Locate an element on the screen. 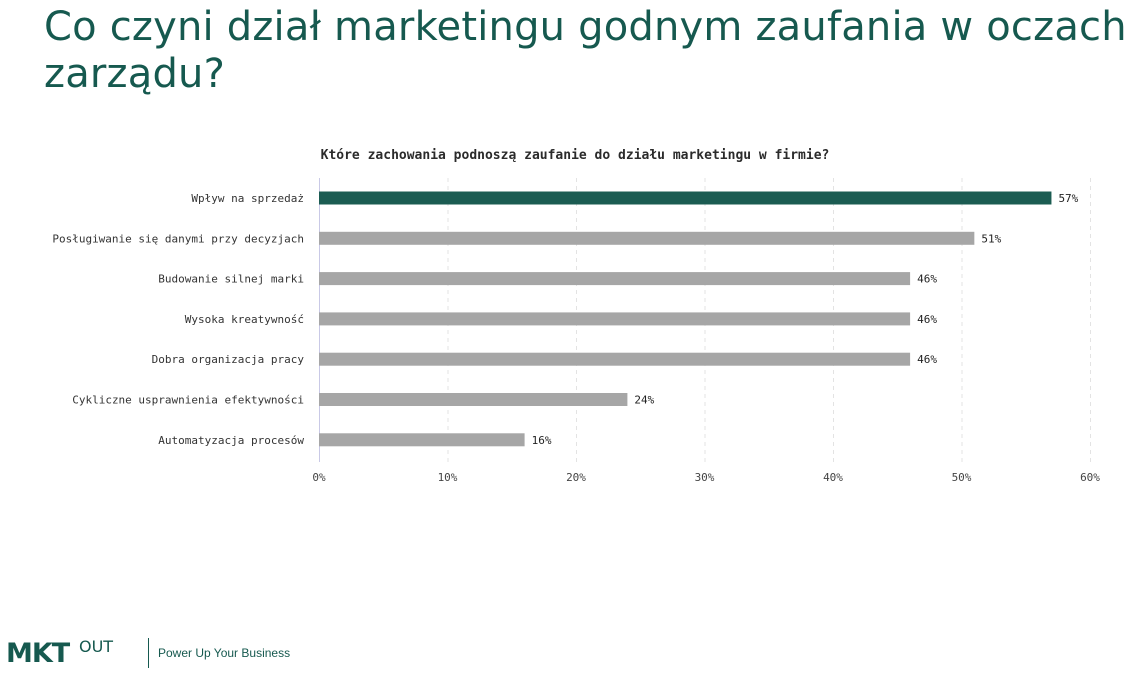  logo-out: OUT is located at coordinates (96, 646).